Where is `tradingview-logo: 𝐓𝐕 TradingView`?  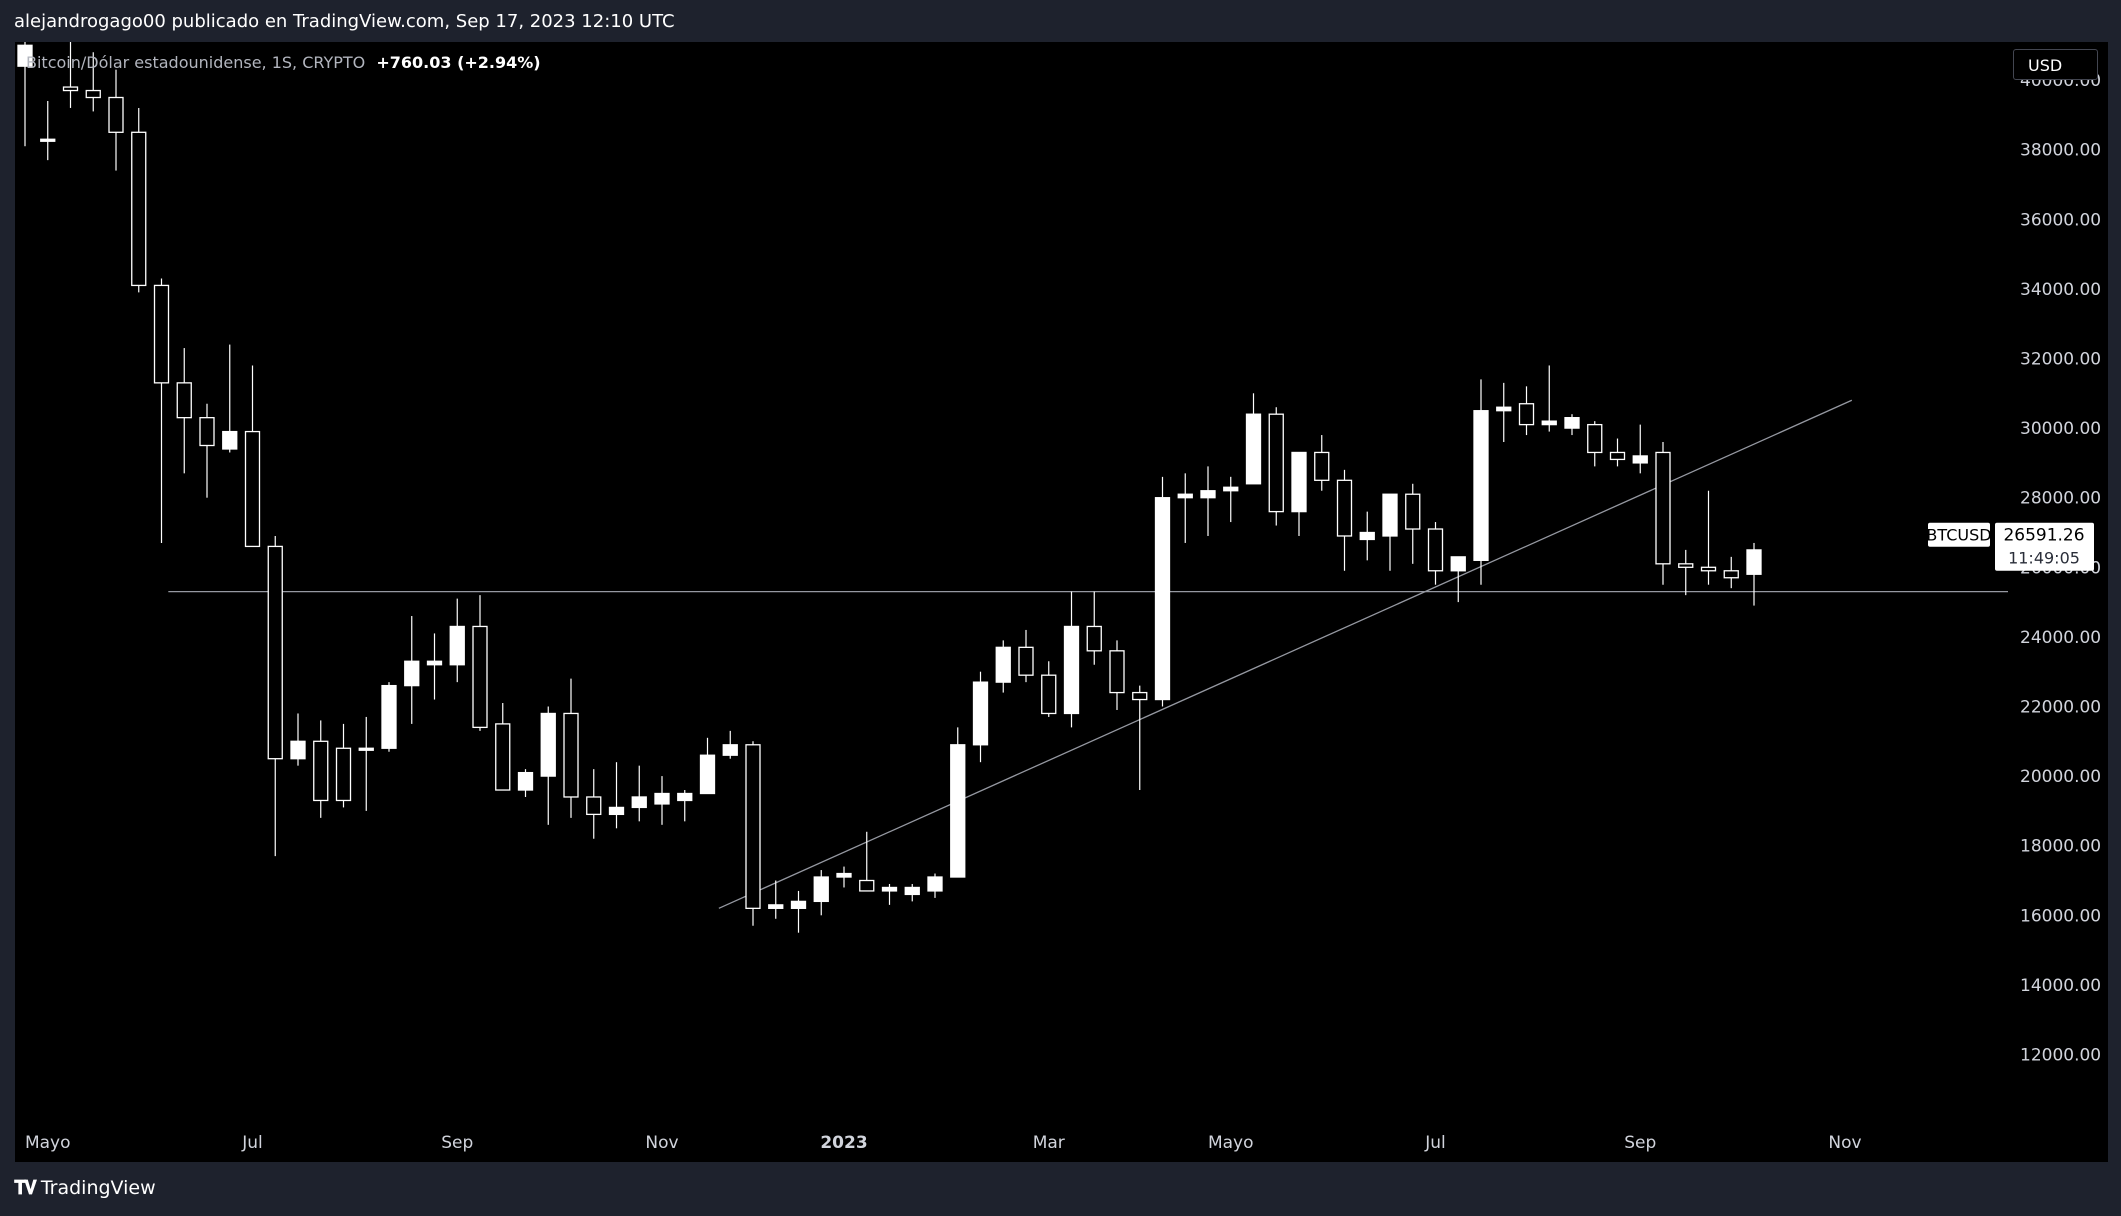 tradingview-logo: 𝐓𝐕 TradingView is located at coordinates (85, 1188).